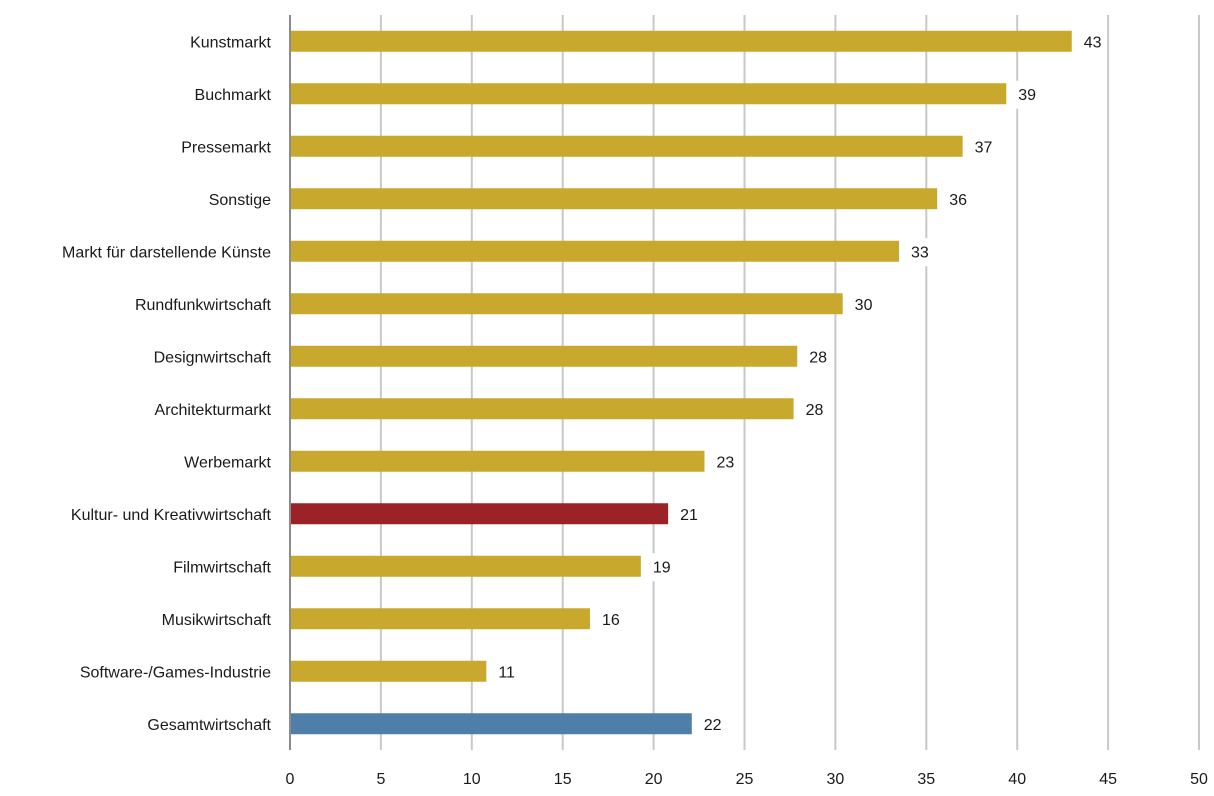 The image size is (1214, 796). What do you see at coordinates (233, 95) in the screenshot?
I see `category-label: Buchmarkt` at bounding box center [233, 95].